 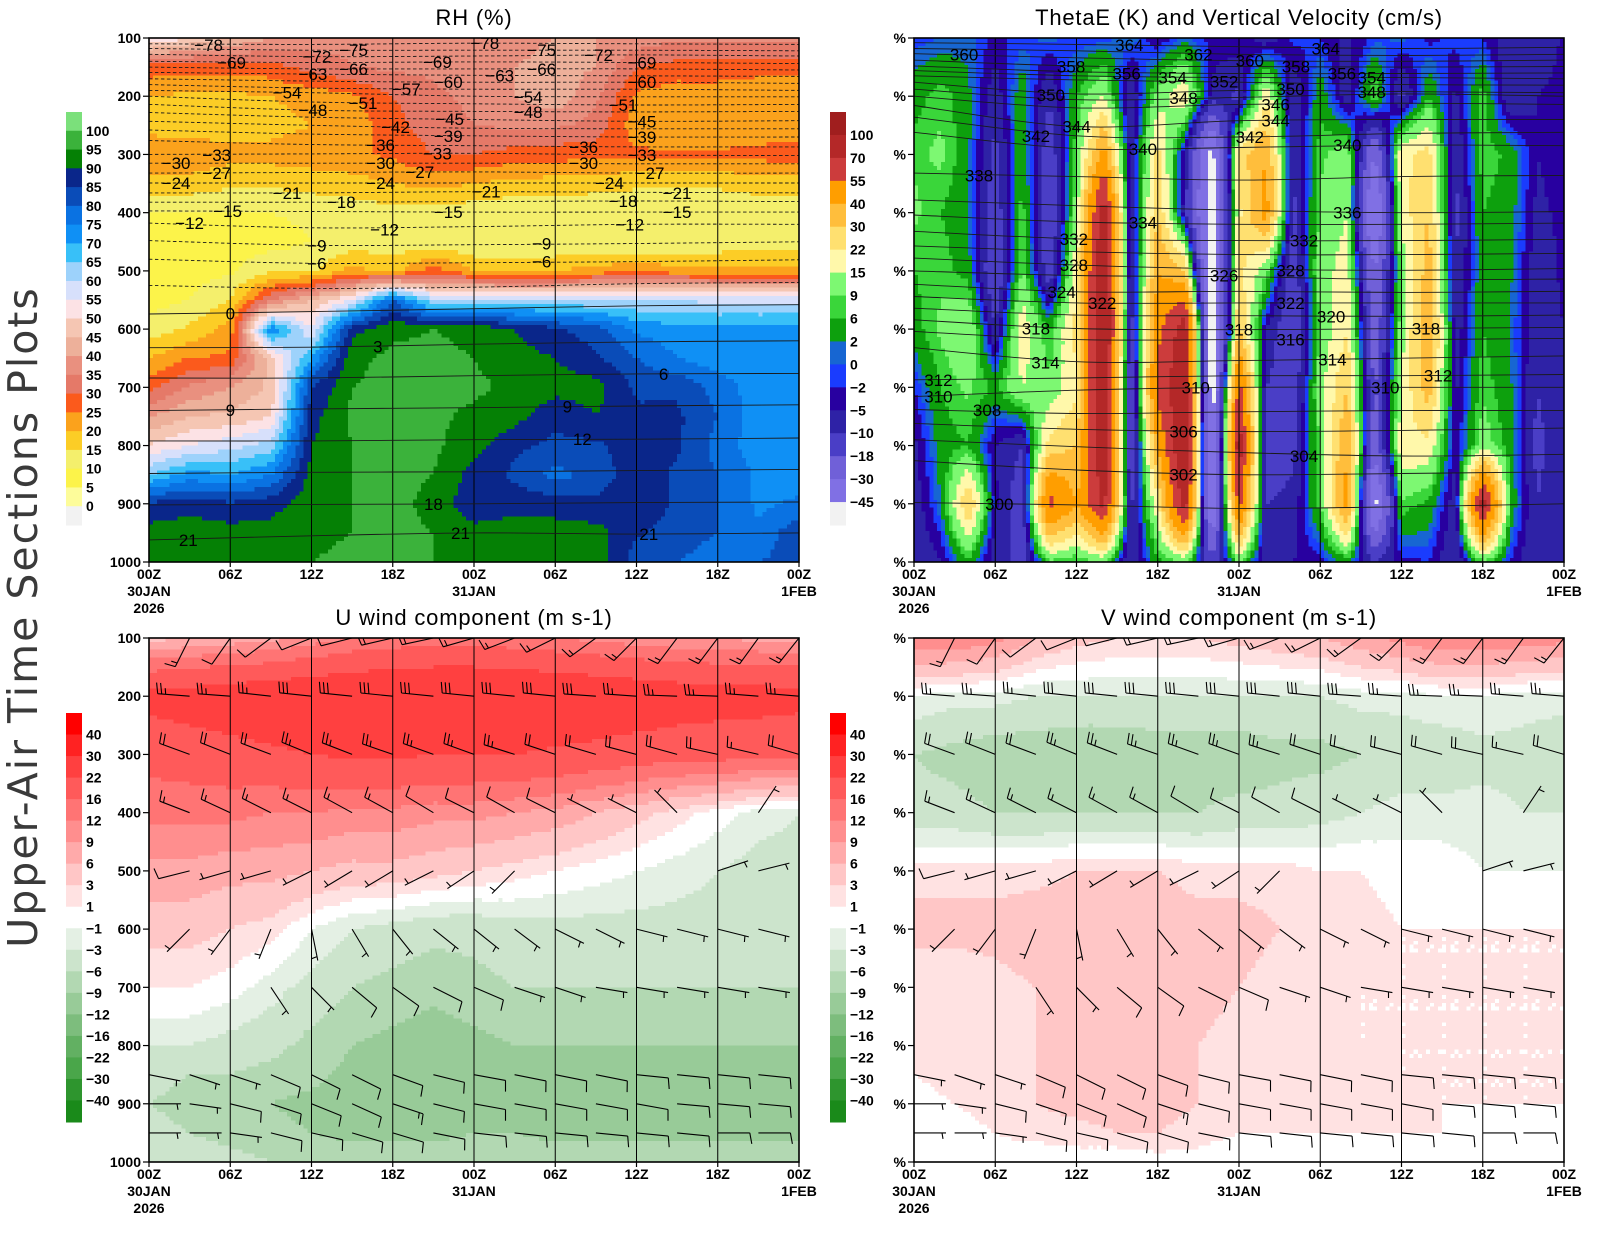 I want to click on contour-label: −57, so click(x=406, y=89).